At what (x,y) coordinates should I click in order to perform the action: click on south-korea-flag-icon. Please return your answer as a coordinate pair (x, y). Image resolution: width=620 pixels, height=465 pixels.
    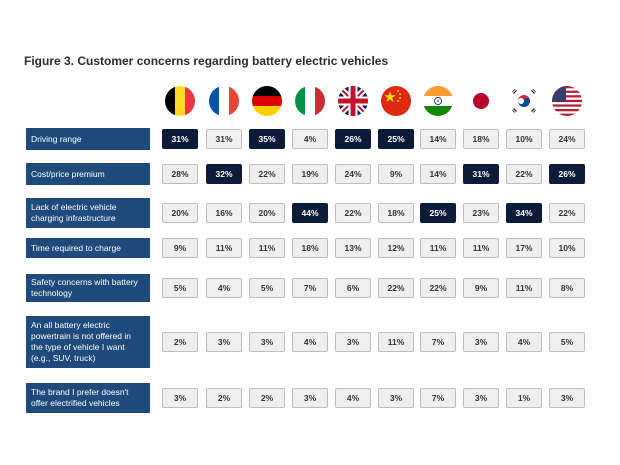
    Looking at the image, I should click on (524, 101).